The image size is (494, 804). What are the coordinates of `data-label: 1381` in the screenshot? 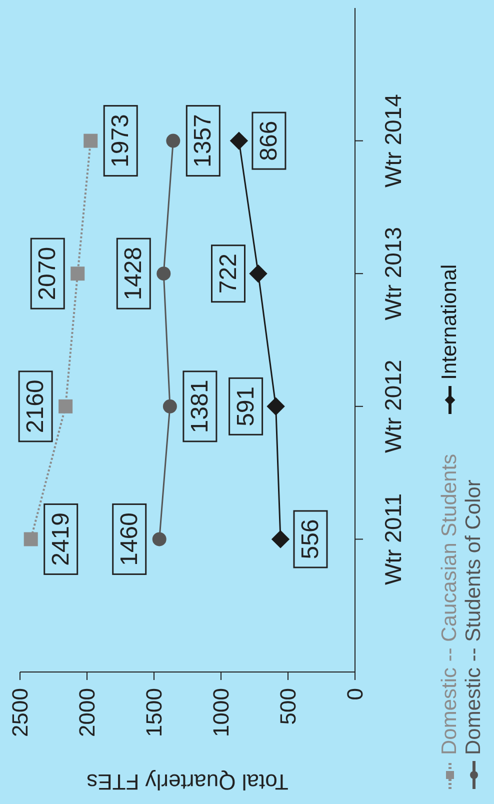 It's located at (200, 407).